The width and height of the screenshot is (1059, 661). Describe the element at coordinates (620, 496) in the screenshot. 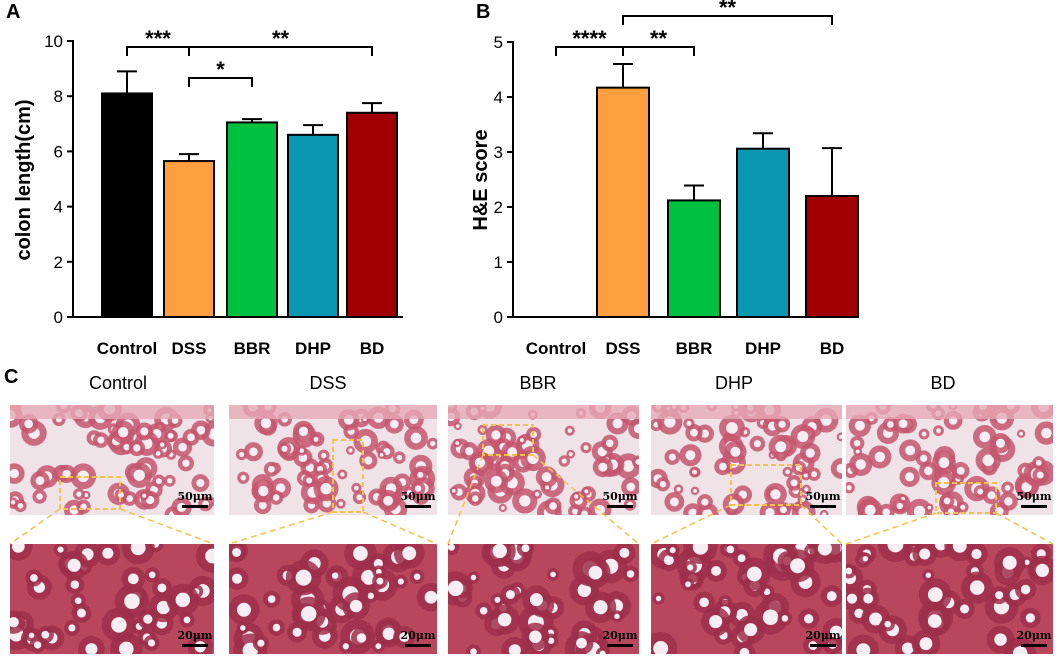

I see `scale-label: 50μm` at that location.